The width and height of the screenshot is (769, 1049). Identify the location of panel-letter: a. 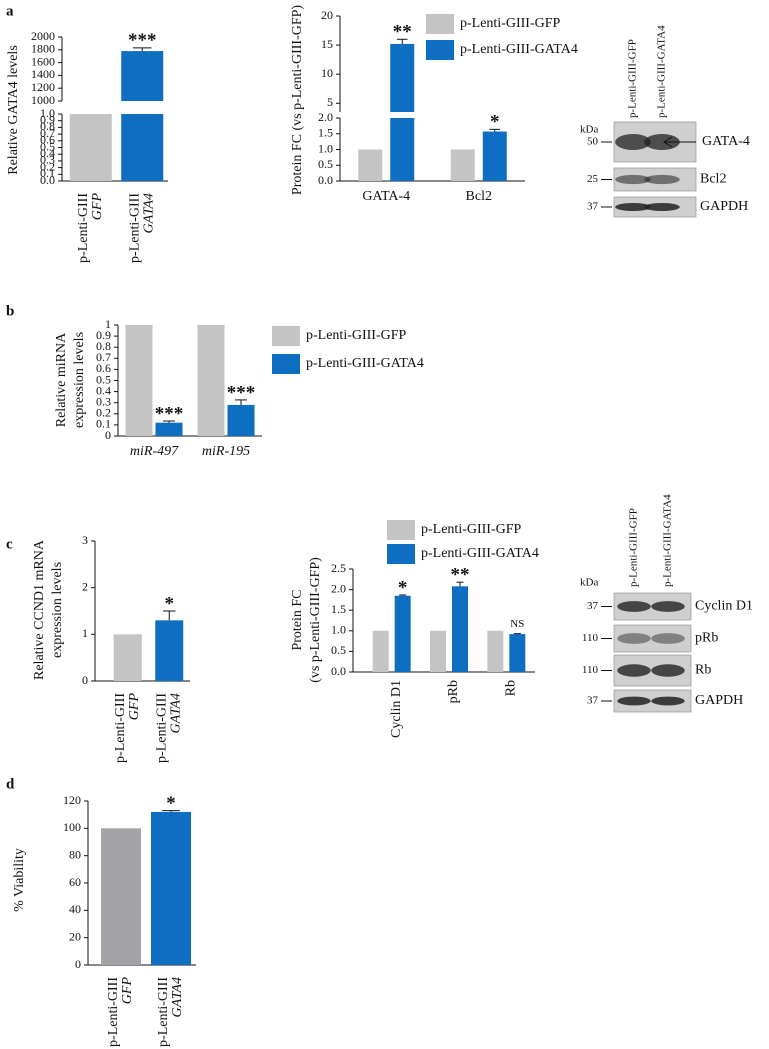
(10, 11).